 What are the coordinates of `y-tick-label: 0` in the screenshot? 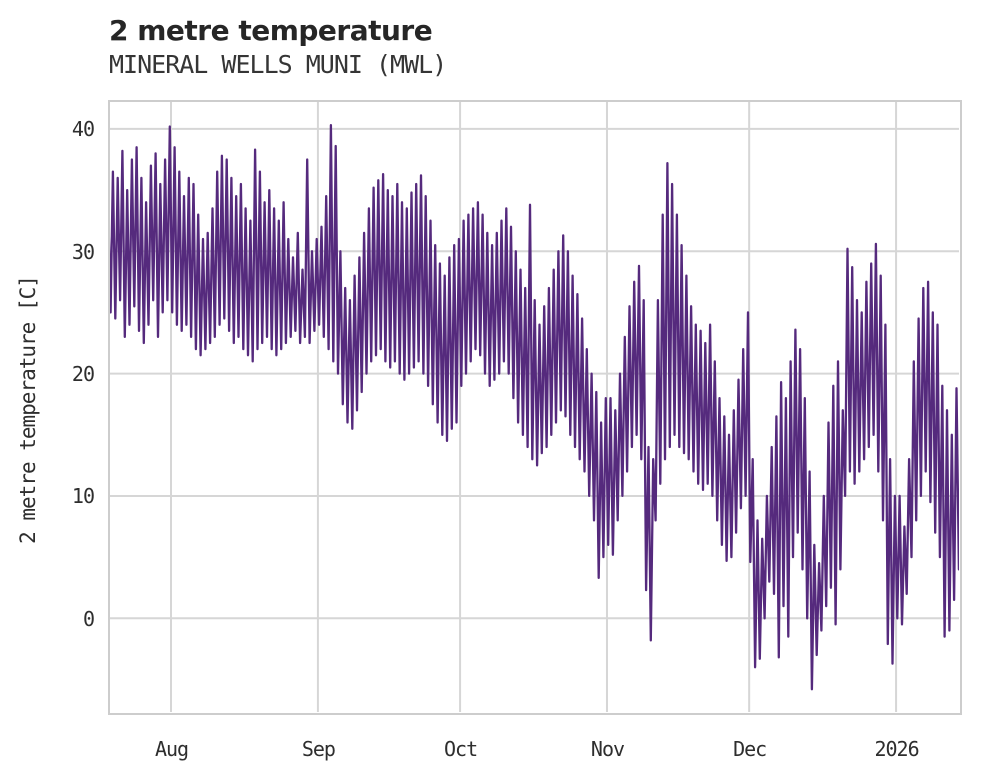 It's located at (88, 618).